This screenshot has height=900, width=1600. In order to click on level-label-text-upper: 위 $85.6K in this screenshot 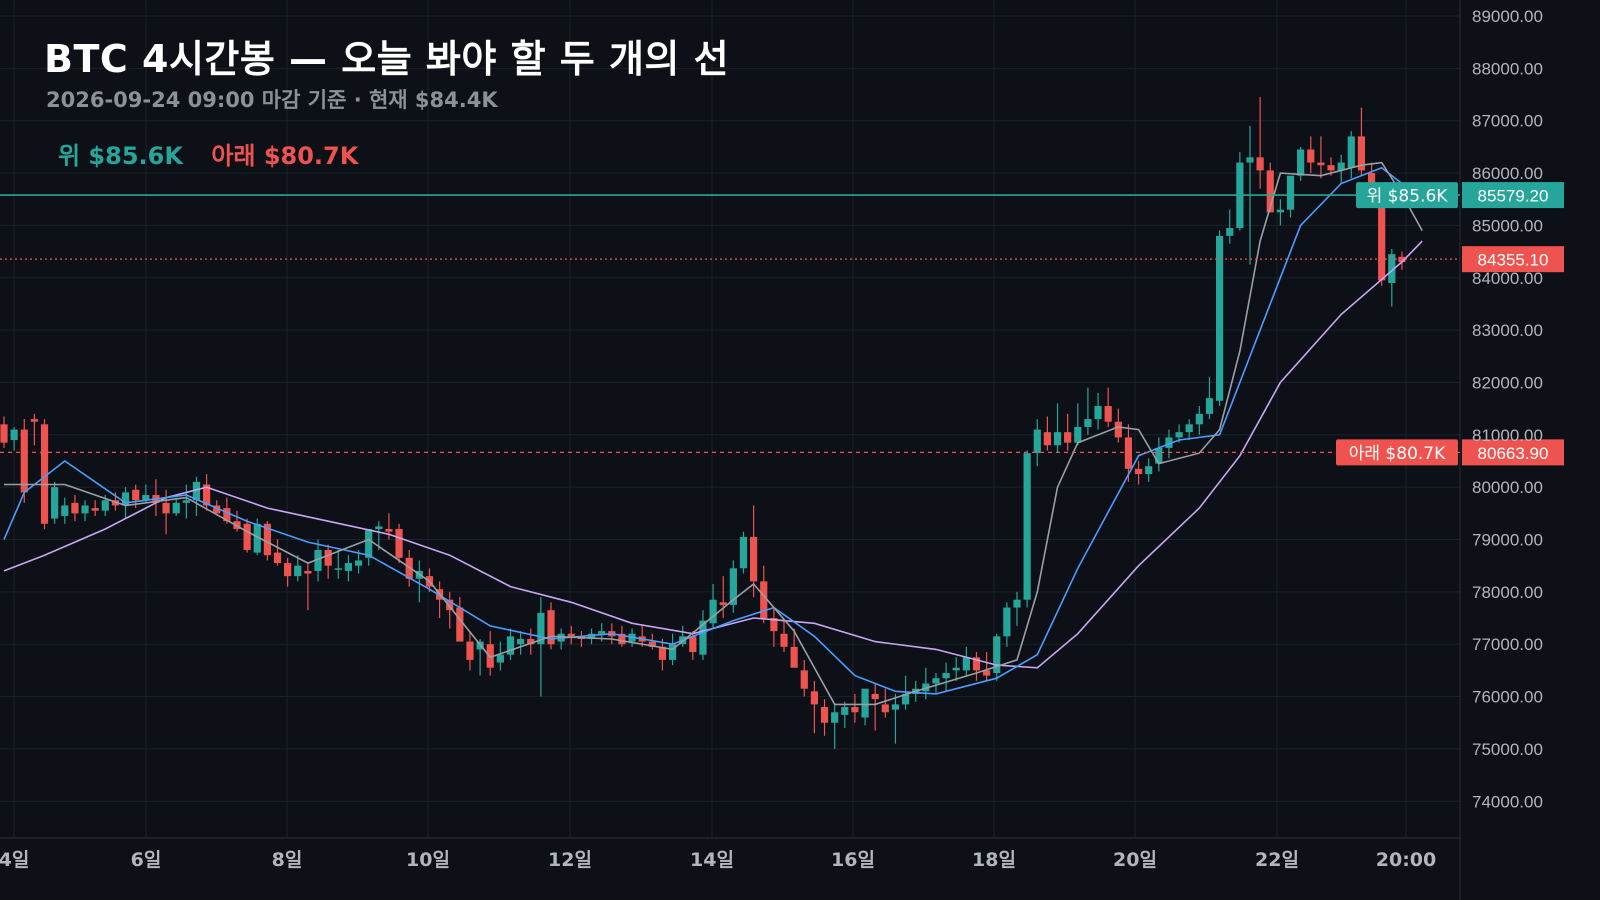, I will do `click(1408, 197)`.